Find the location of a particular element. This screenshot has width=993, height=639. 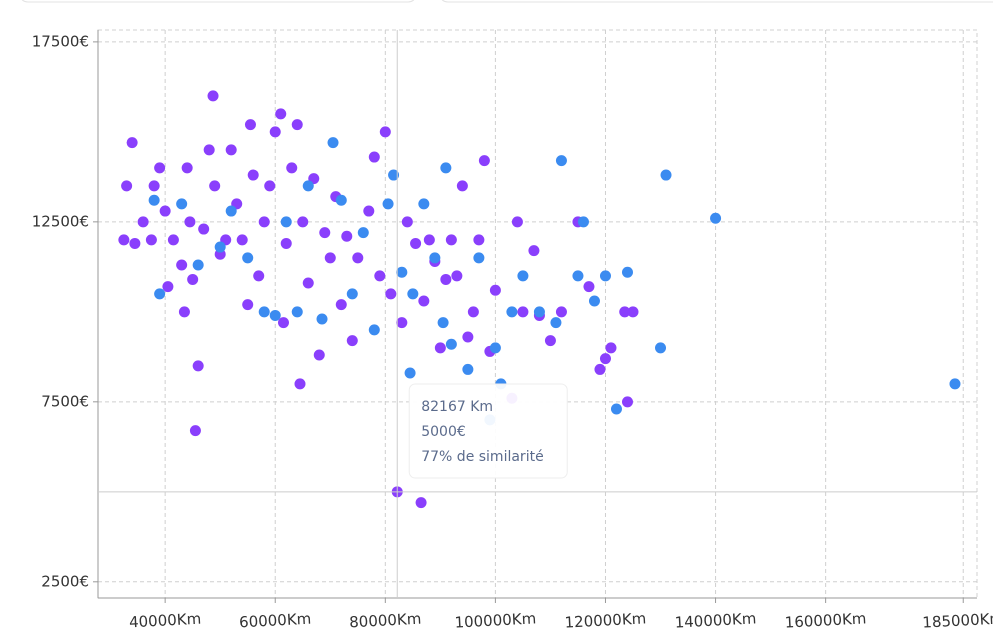

tooltip is located at coordinates (488, 431).